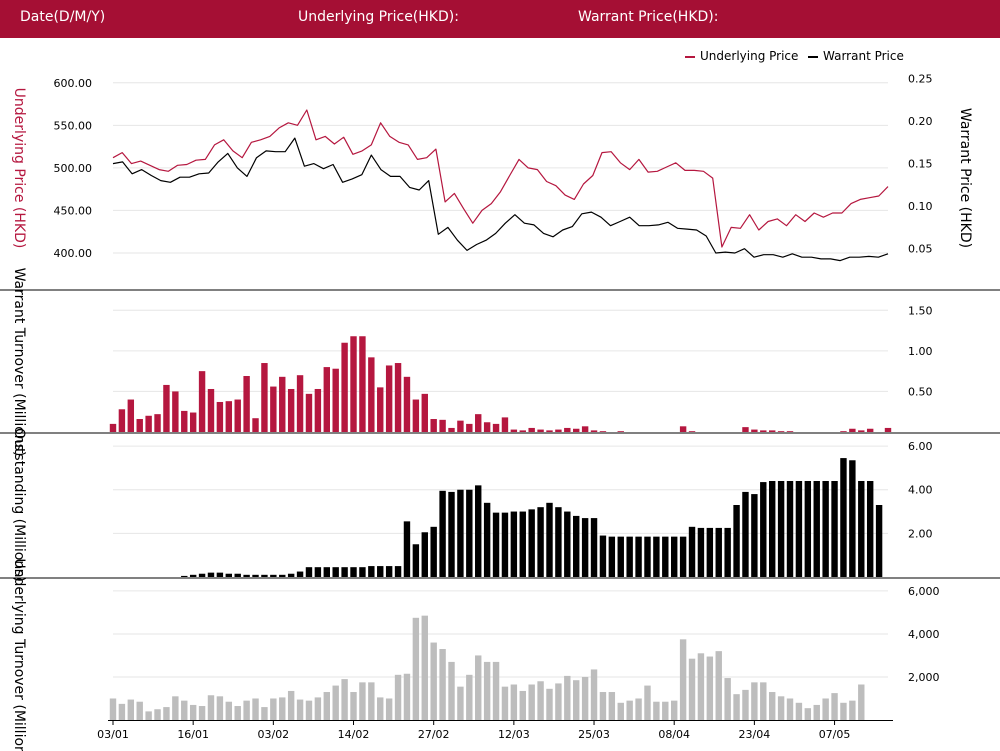 This screenshot has height=751, width=1000. What do you see at coordinates (863, 56) in the screenshot?
I see `legend-warrant-label: Warrant Price` at bounding box center [863, 56].